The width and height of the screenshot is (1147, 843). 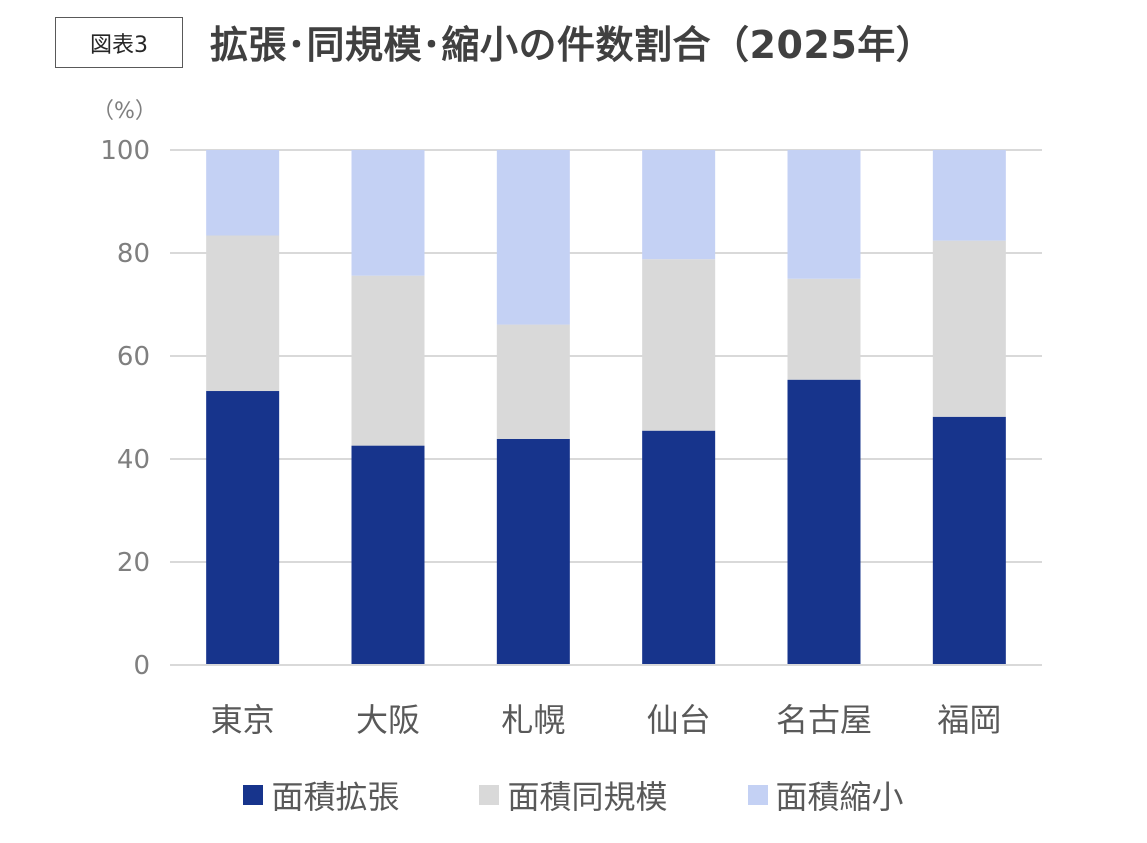 I want to click on legend-item: 面積縮小, so click(x=825, y=795).